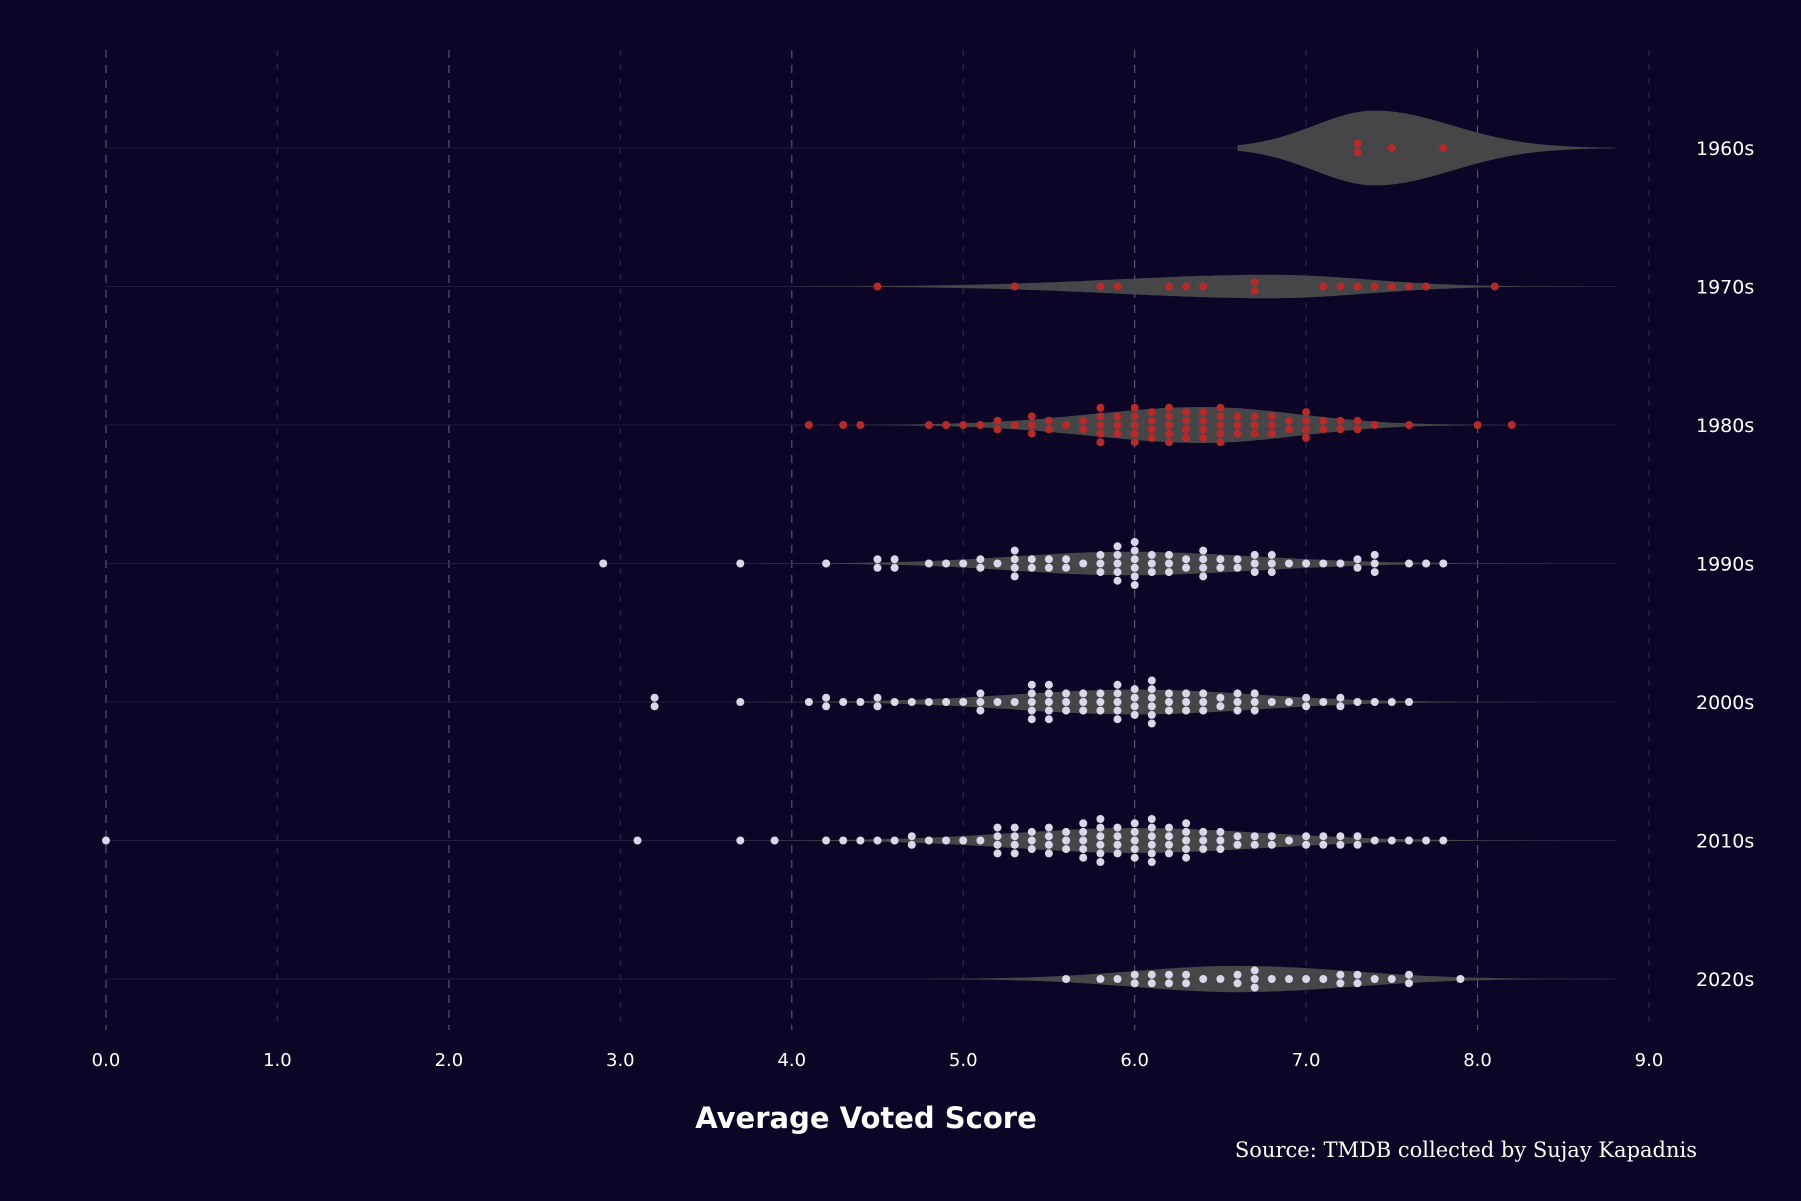 The height and width of the screenshot is (1201, 1801). Describe the element at coordinates (963, 1060) in the screenshot. I see `x-tick-label: 5.0` at that location.